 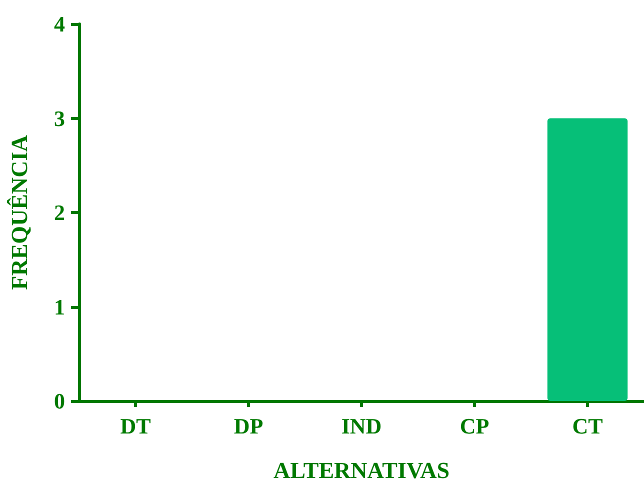 What do you see at coordinates (59, 401) in the screenshot?
I see `y-tick-label: 0` at bounding box center [59, 401].